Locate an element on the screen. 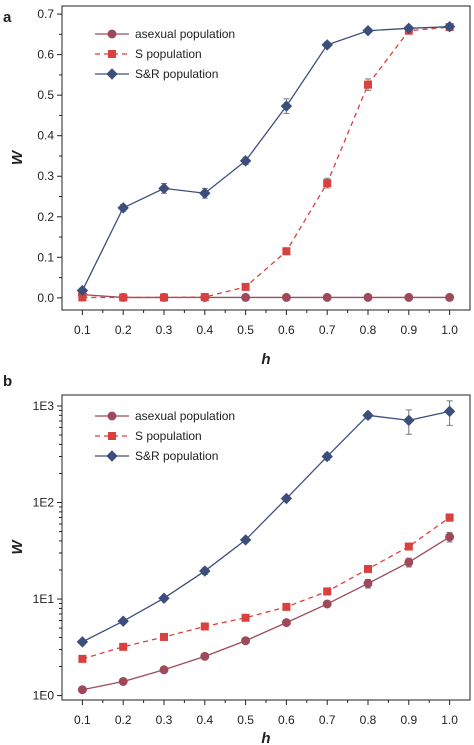 This screenshot has width=474, height=745. y-tick-label: 0.1 is located at coordinates (45, 257).